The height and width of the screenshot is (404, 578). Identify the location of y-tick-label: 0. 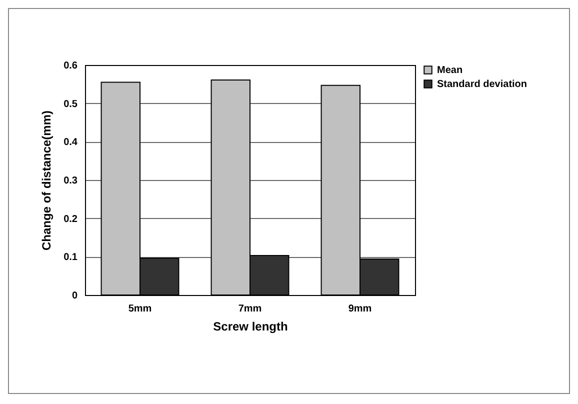
(75, 296).